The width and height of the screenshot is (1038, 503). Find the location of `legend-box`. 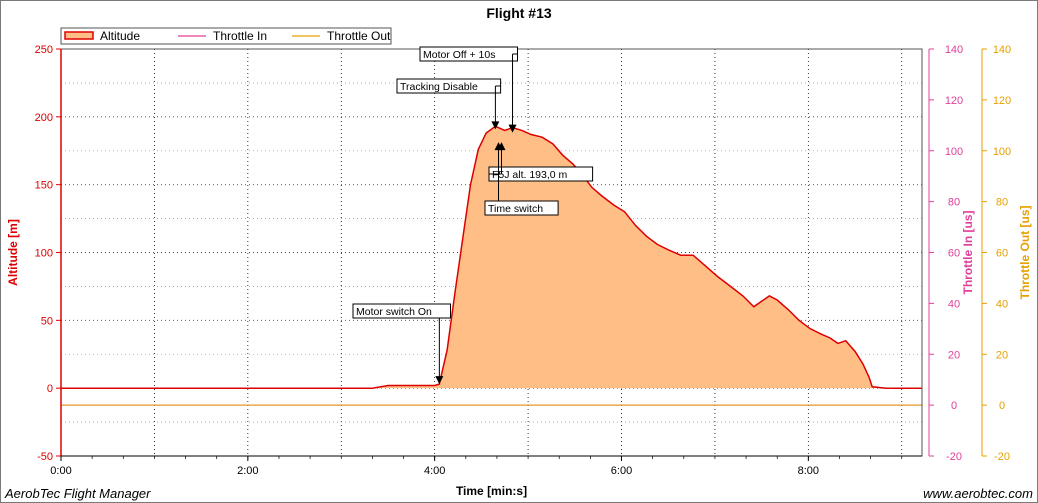

legend-box is located at coordinates (226, 36).